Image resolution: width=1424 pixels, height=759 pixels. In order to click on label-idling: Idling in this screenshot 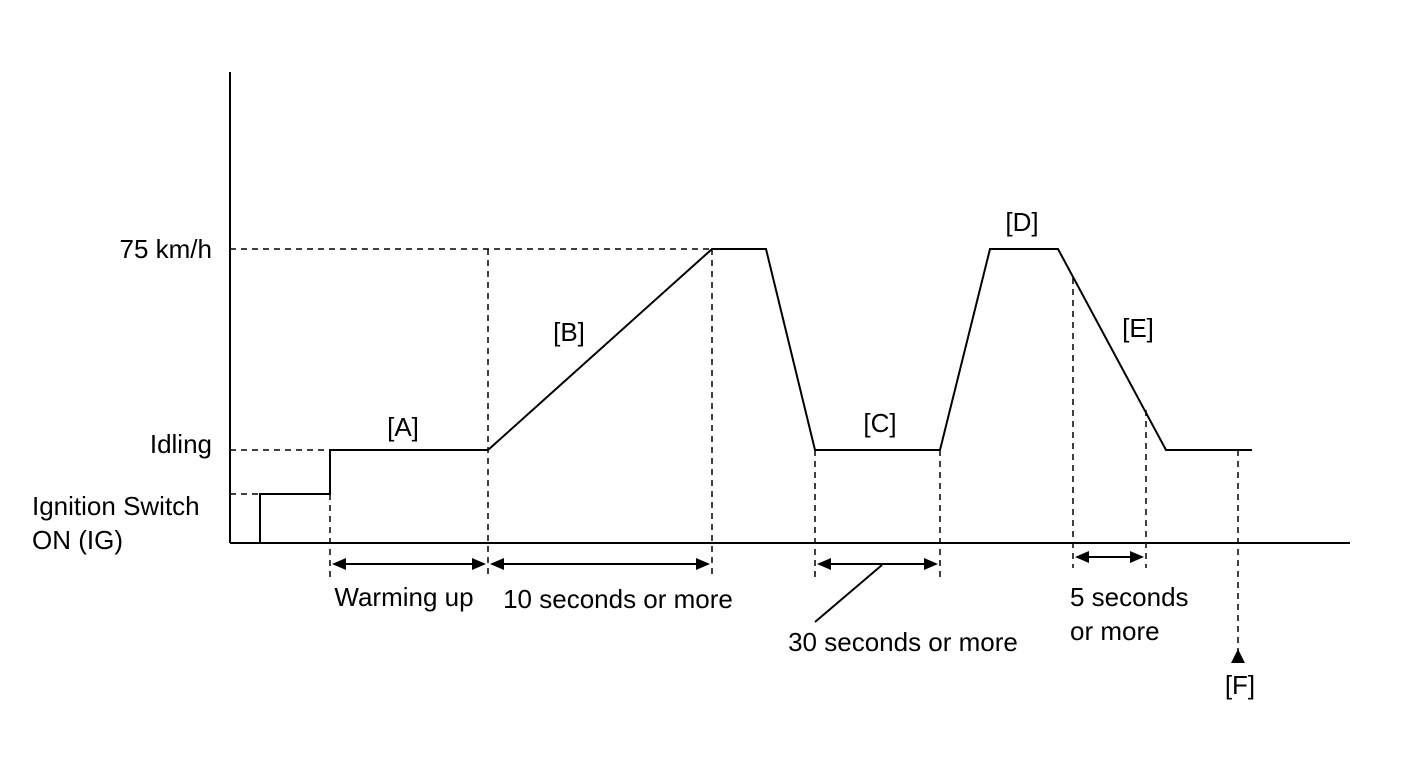, I will do `click(181, 444)`.